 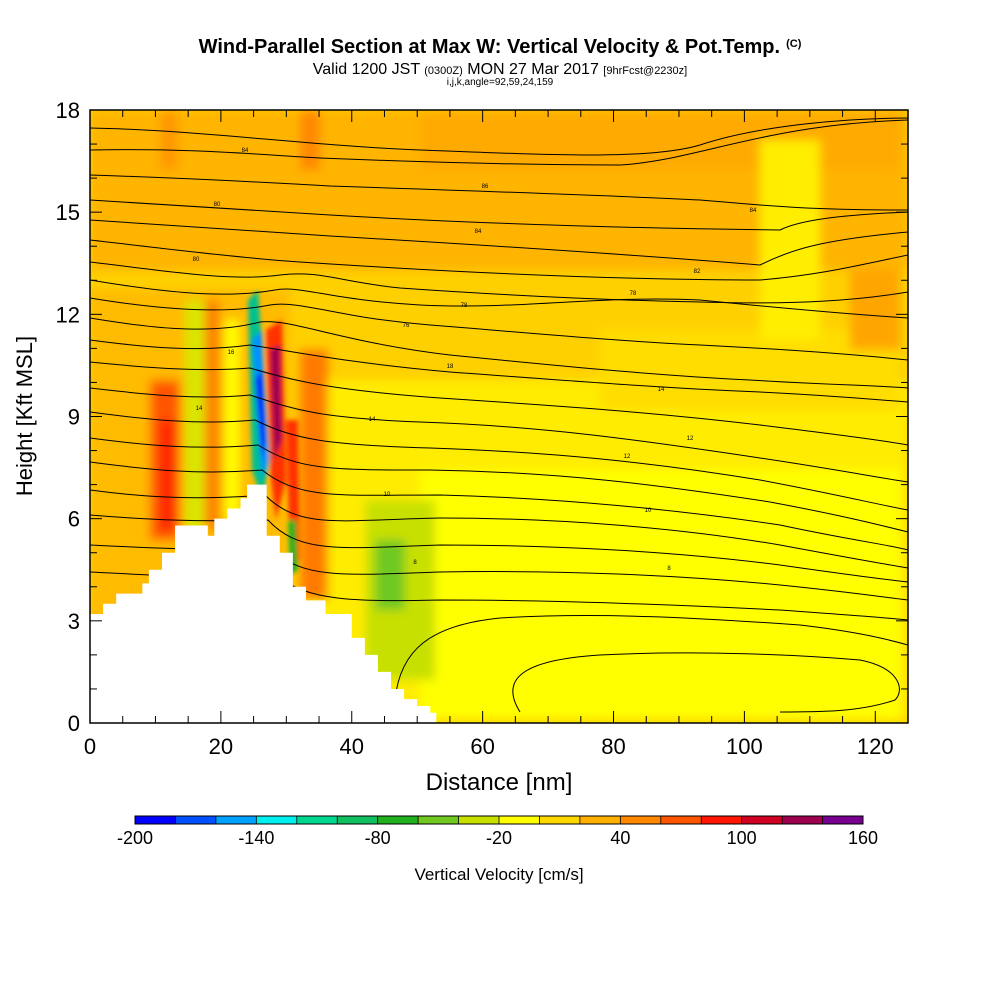 I want to click on x-tick-label: 0, so click(x=90, y=746).